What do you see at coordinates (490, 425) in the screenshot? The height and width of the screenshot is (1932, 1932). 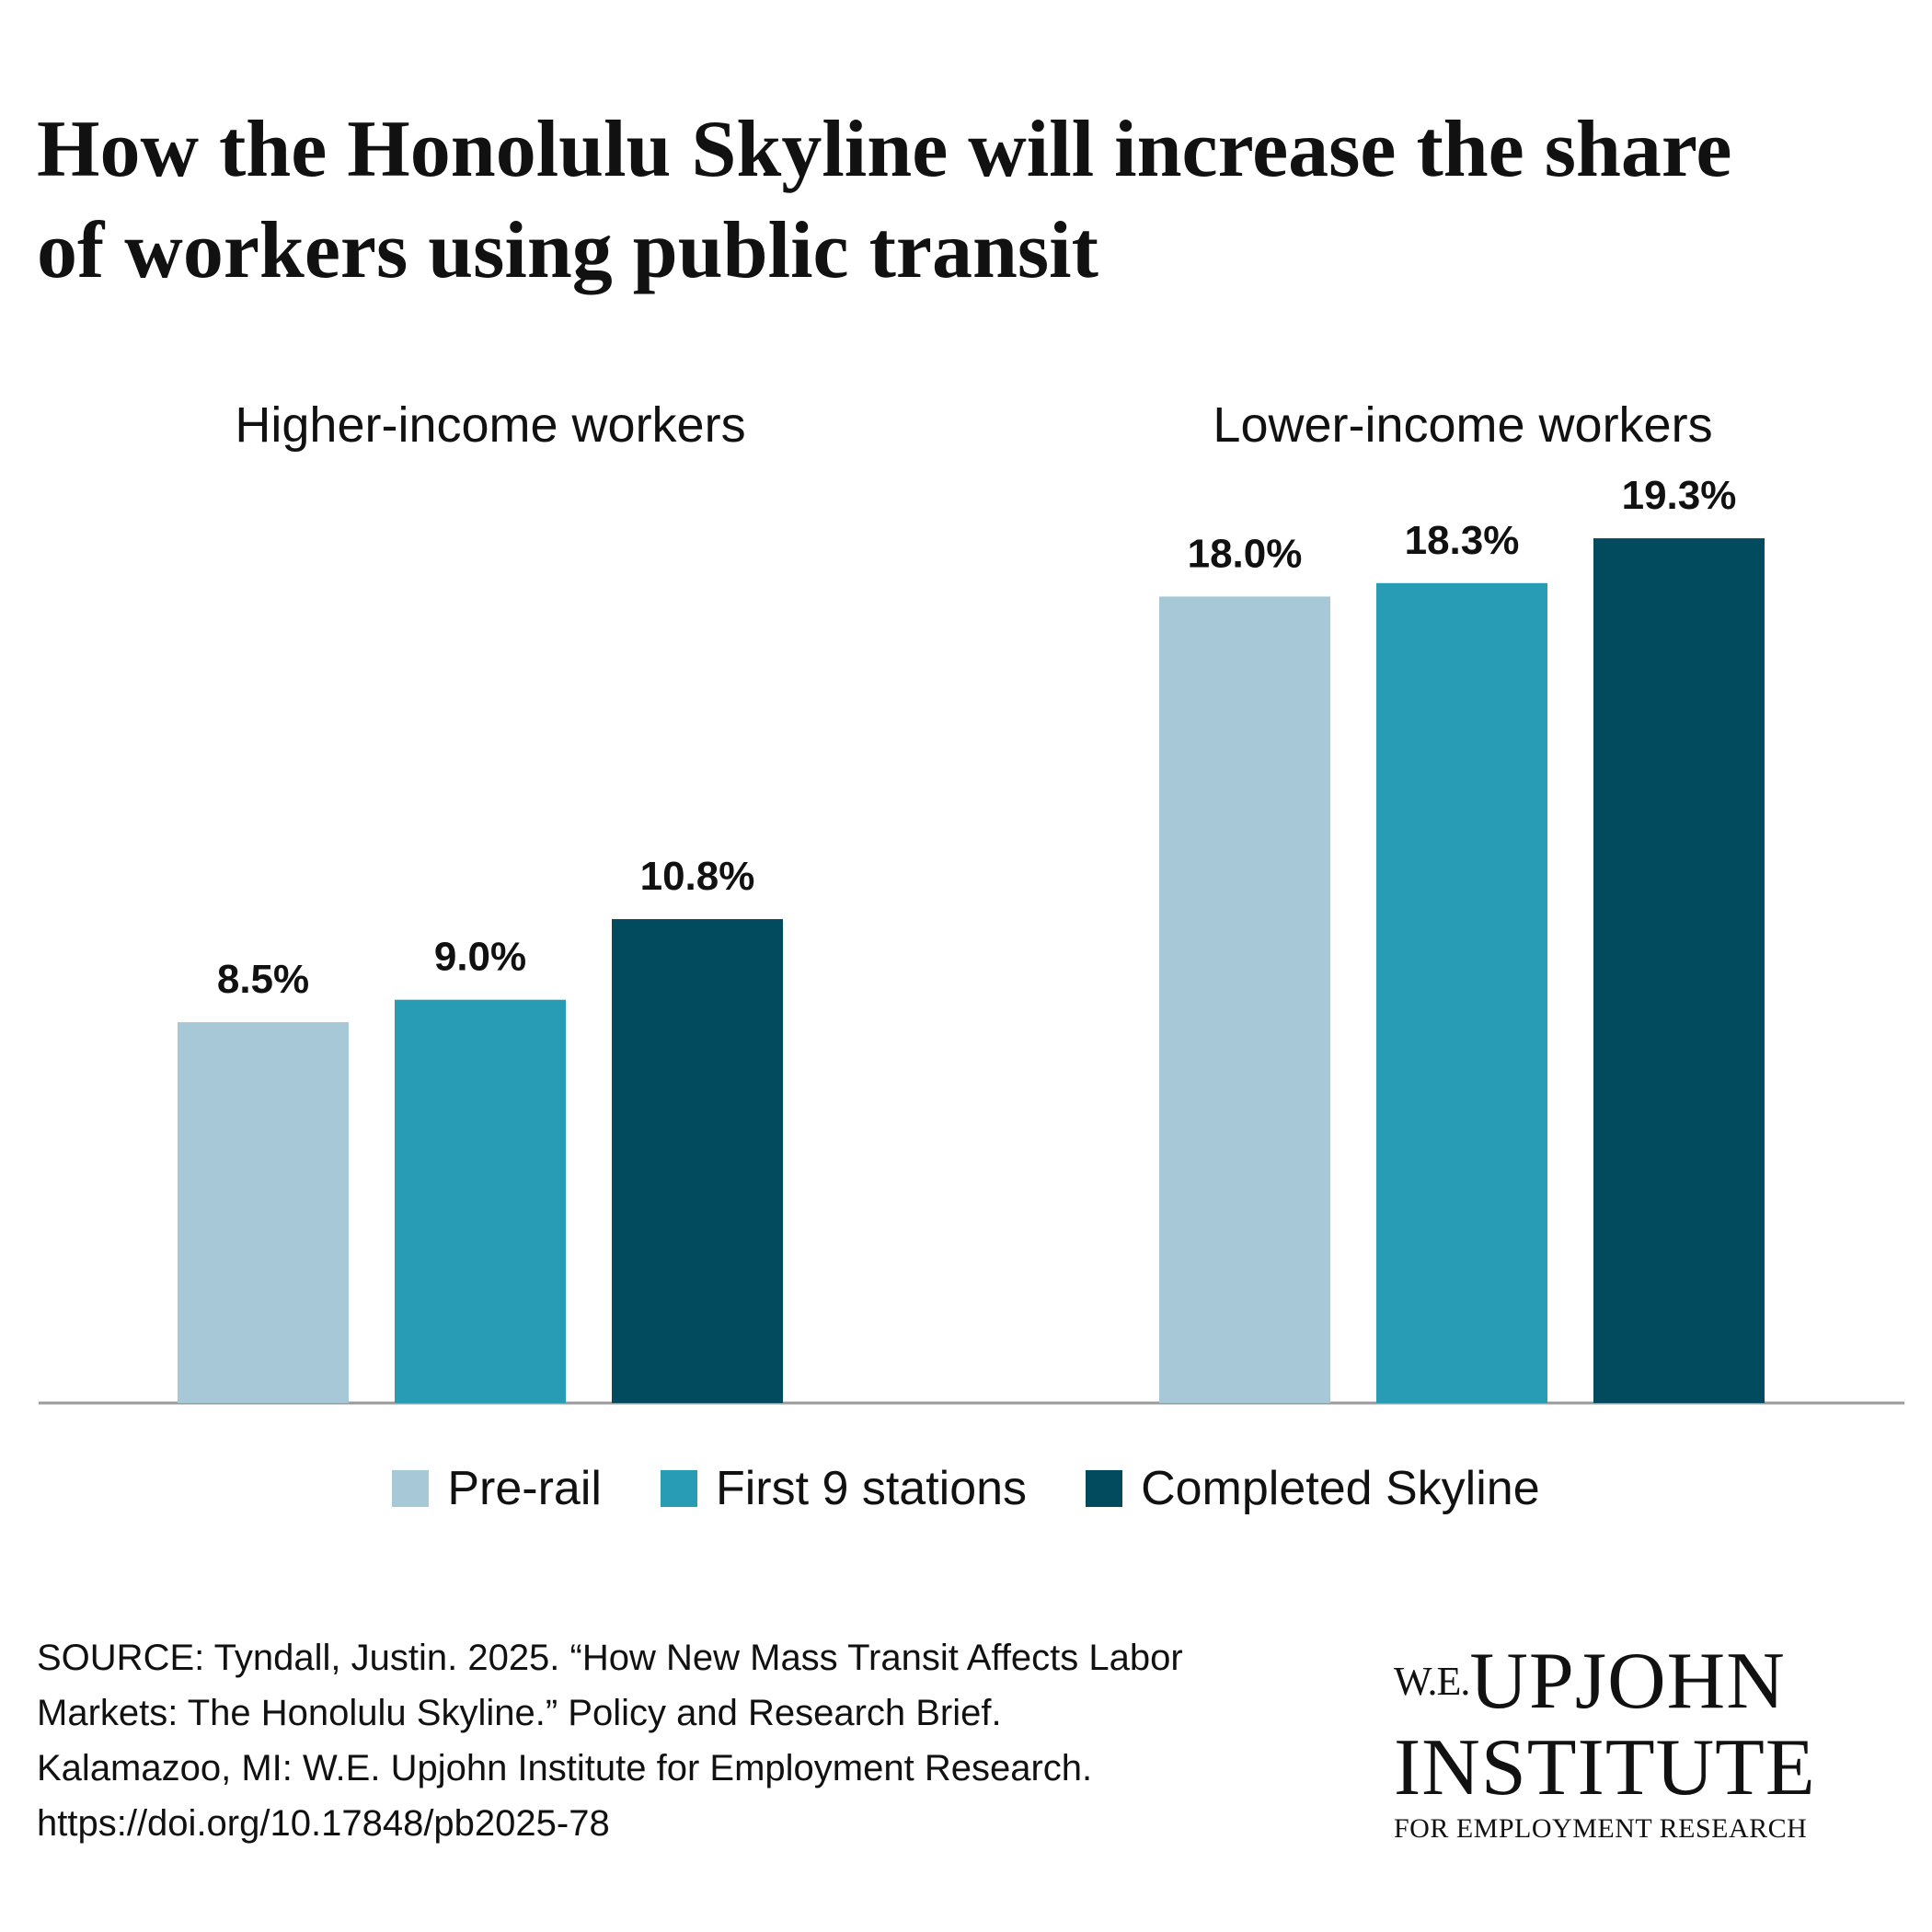 I see `group-label-higher-income-workers: Higher-income workers` at bounding box center [490, 425].